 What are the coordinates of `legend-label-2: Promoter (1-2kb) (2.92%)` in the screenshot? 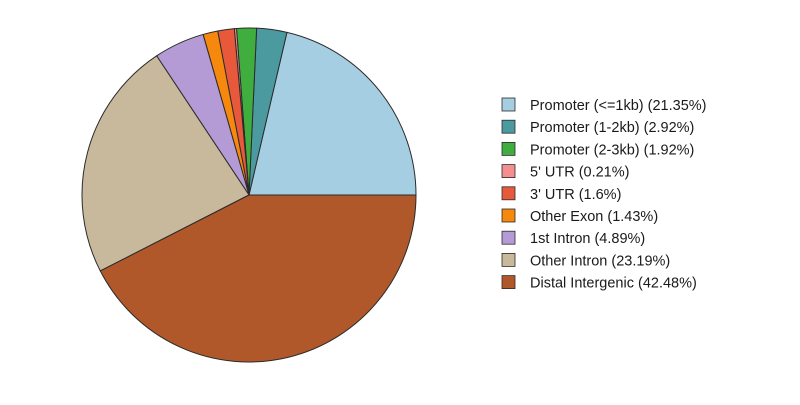 It's located at (612, 128).